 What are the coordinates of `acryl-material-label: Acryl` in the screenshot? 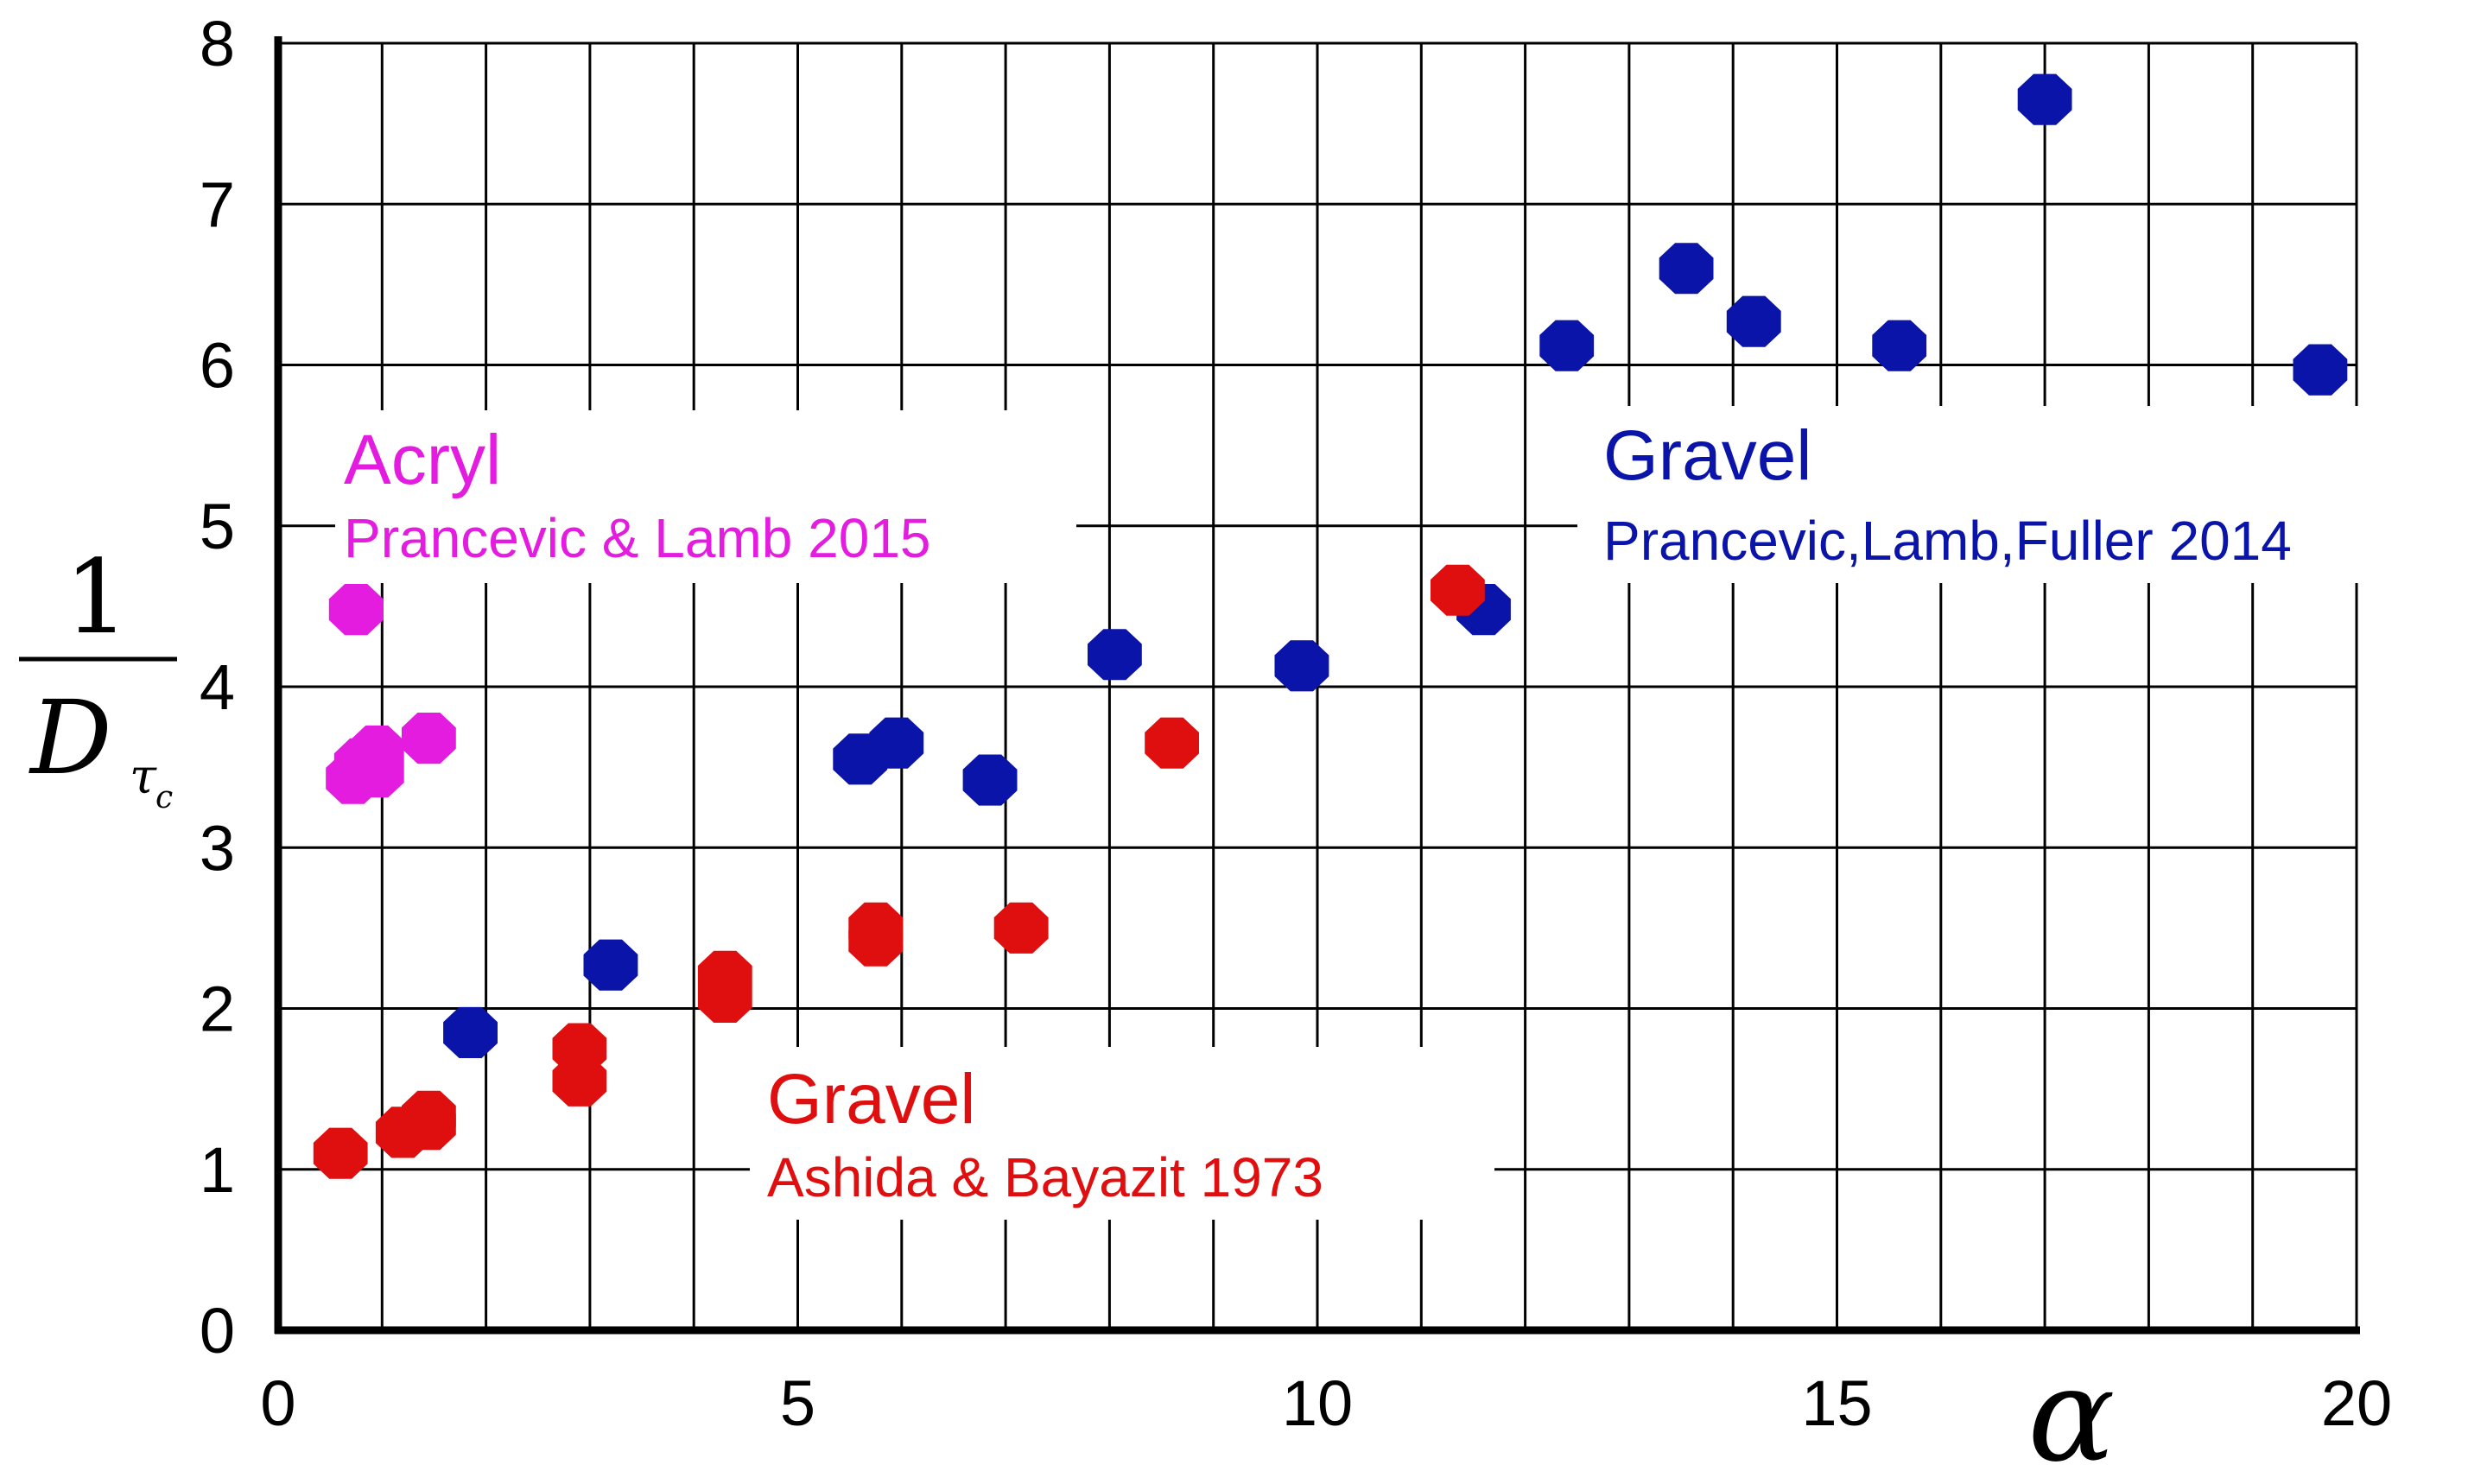 It's located at (422, 460).